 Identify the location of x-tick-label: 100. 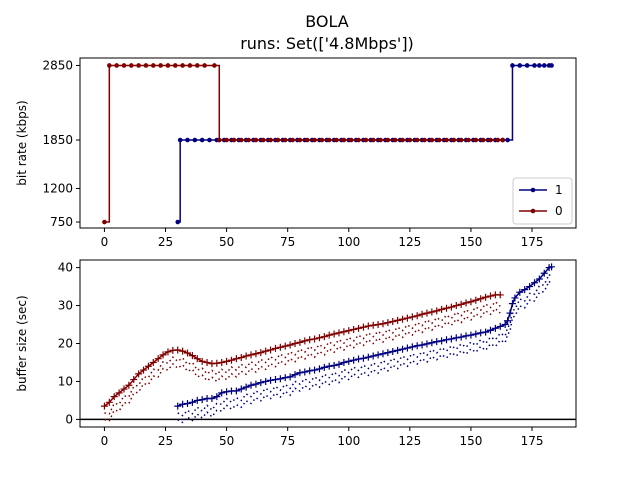
(348, 441).